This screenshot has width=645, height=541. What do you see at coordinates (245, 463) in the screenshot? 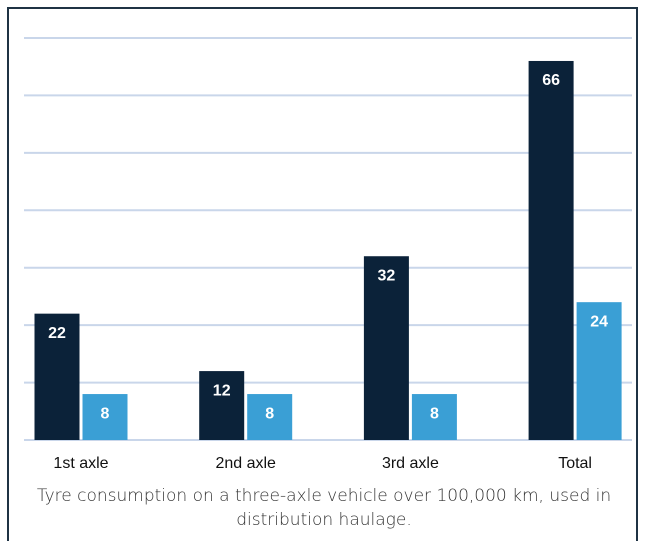
I see `x-tick-label: 2nd axle` at bounding box center [245, 463].